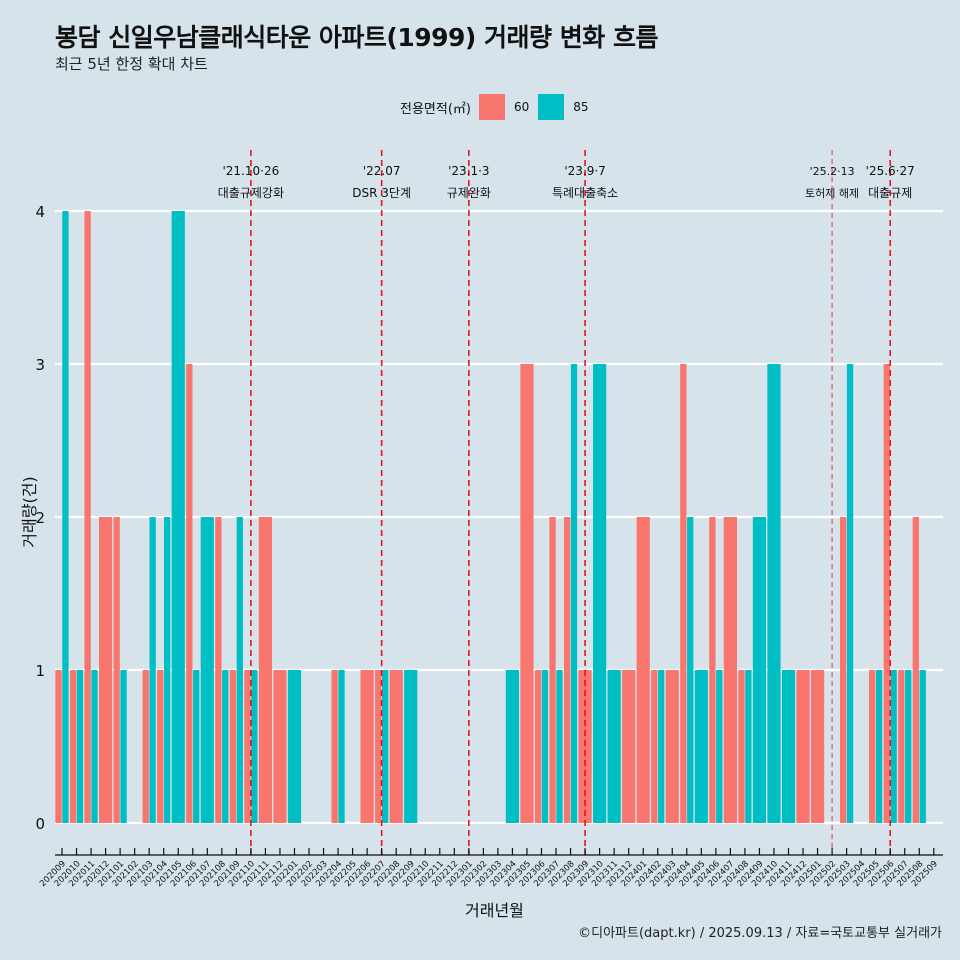  I want to click on chart-subtitle: 최근 5년 한정 확대 차트, so click(131, 64).